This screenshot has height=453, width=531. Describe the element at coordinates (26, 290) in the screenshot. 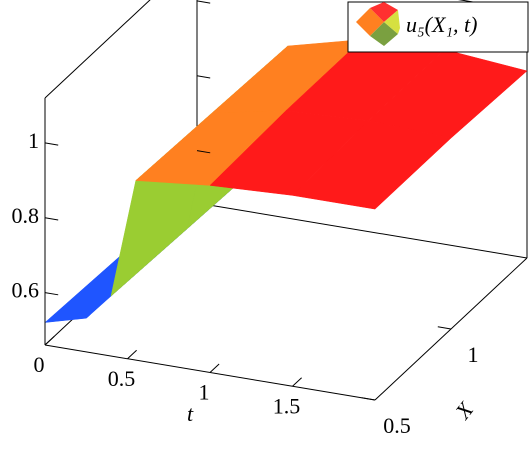

I see `z-tick-label: 0.6` at that location.